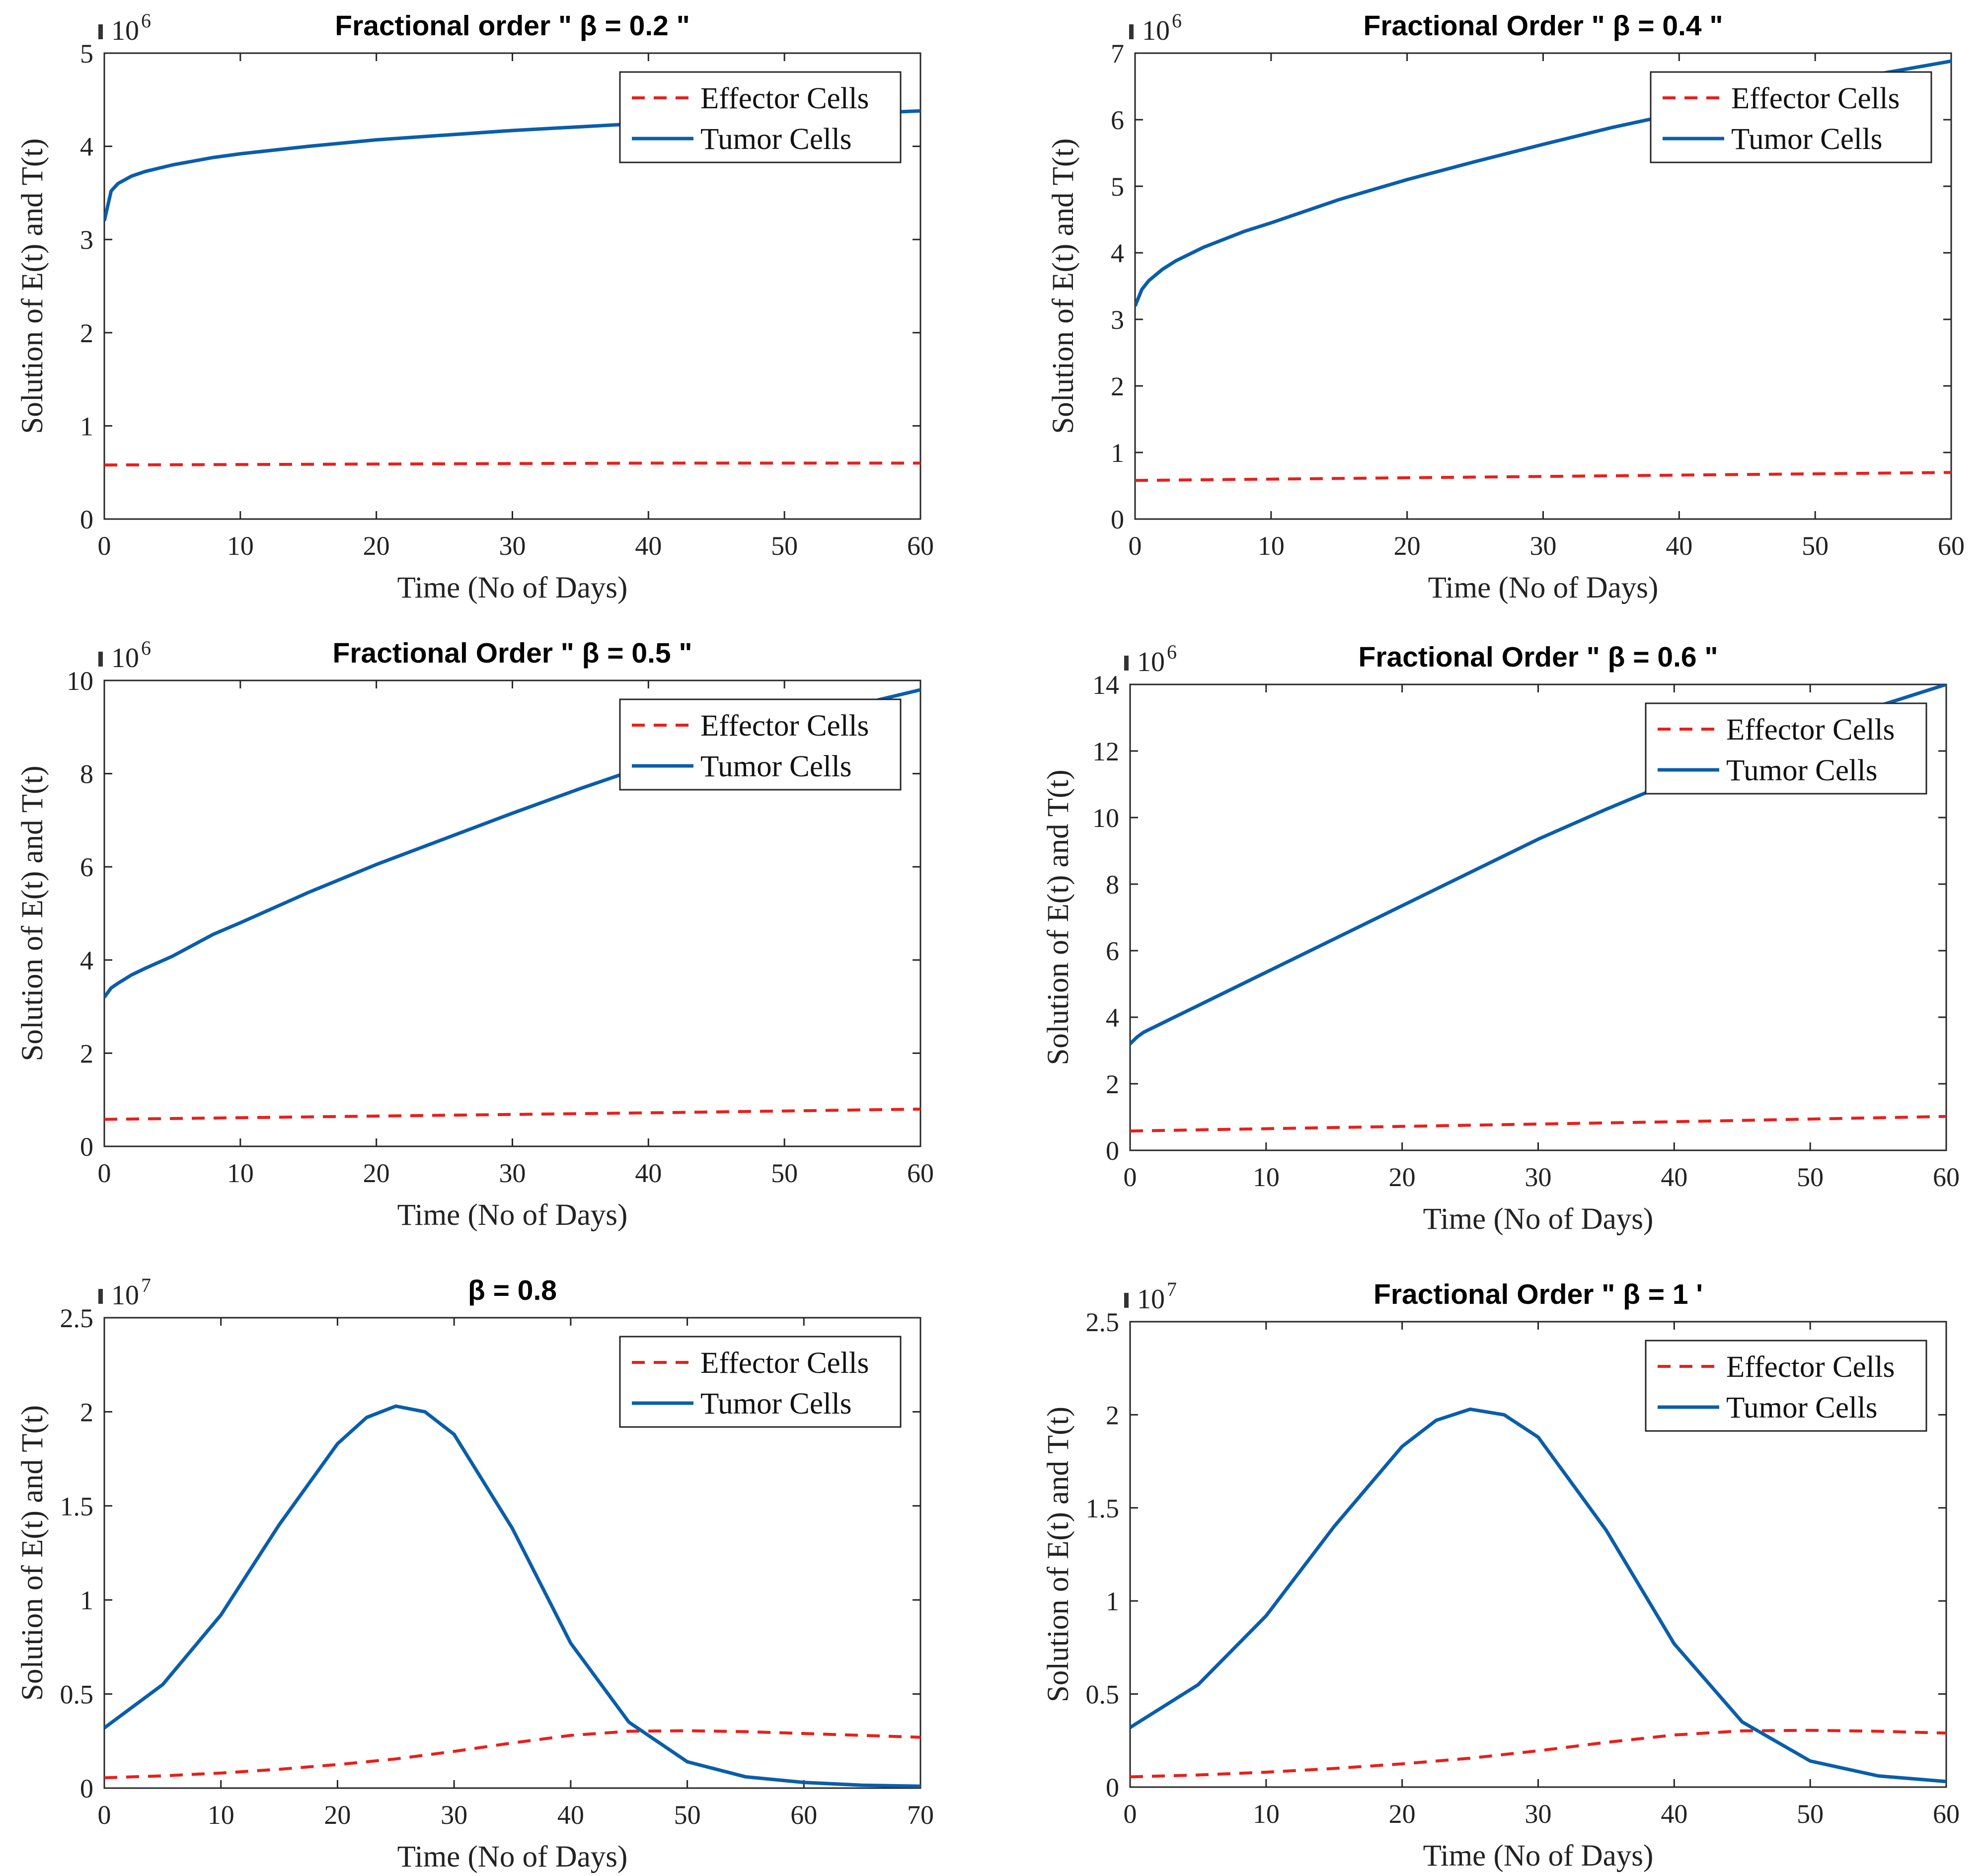 Image resolution: width=1982 pixels, height=1876 pixels. What do you see at coordinates (1105, 685) in the screenshot?
I see `y-tick-label: 14` at bounding box center [1105, 685].